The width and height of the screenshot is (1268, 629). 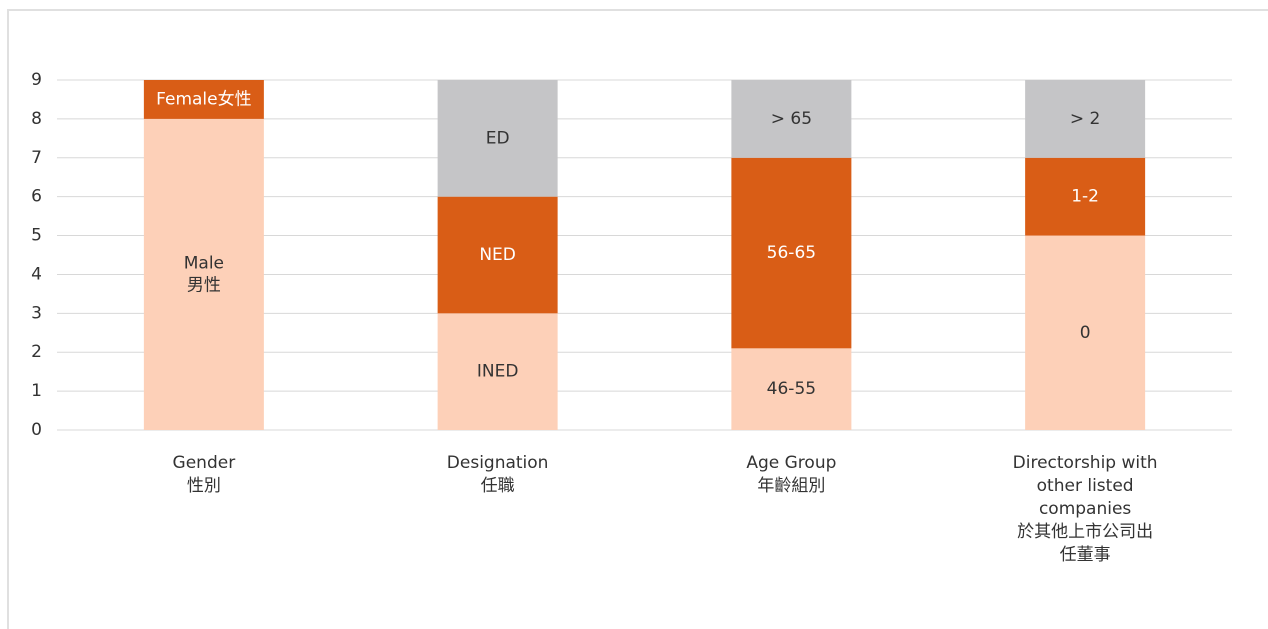 I want to click on x-tick-label: 性別, so click(x=204, y=486).